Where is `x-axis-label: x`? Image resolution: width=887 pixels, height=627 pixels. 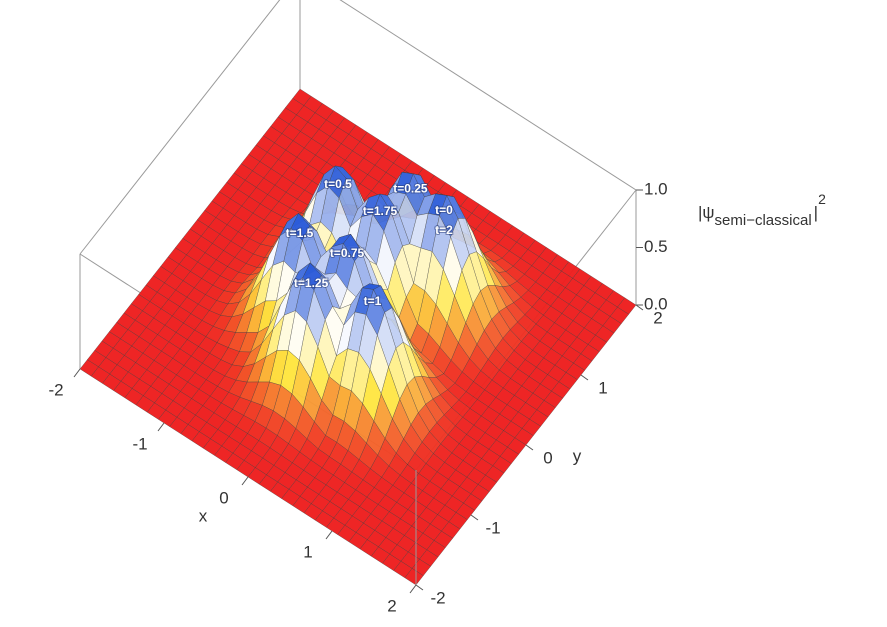 x-axis-label: x is located at coordinates (203, 515).